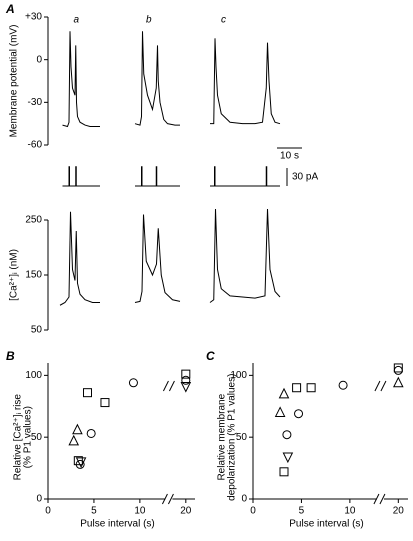 Image resolution: width=413 pixels, height=541 pixels. What do you see at coordinates (149, 20) in the screenshot?
I see `trace-label: b` at bounding box center [149, 20].